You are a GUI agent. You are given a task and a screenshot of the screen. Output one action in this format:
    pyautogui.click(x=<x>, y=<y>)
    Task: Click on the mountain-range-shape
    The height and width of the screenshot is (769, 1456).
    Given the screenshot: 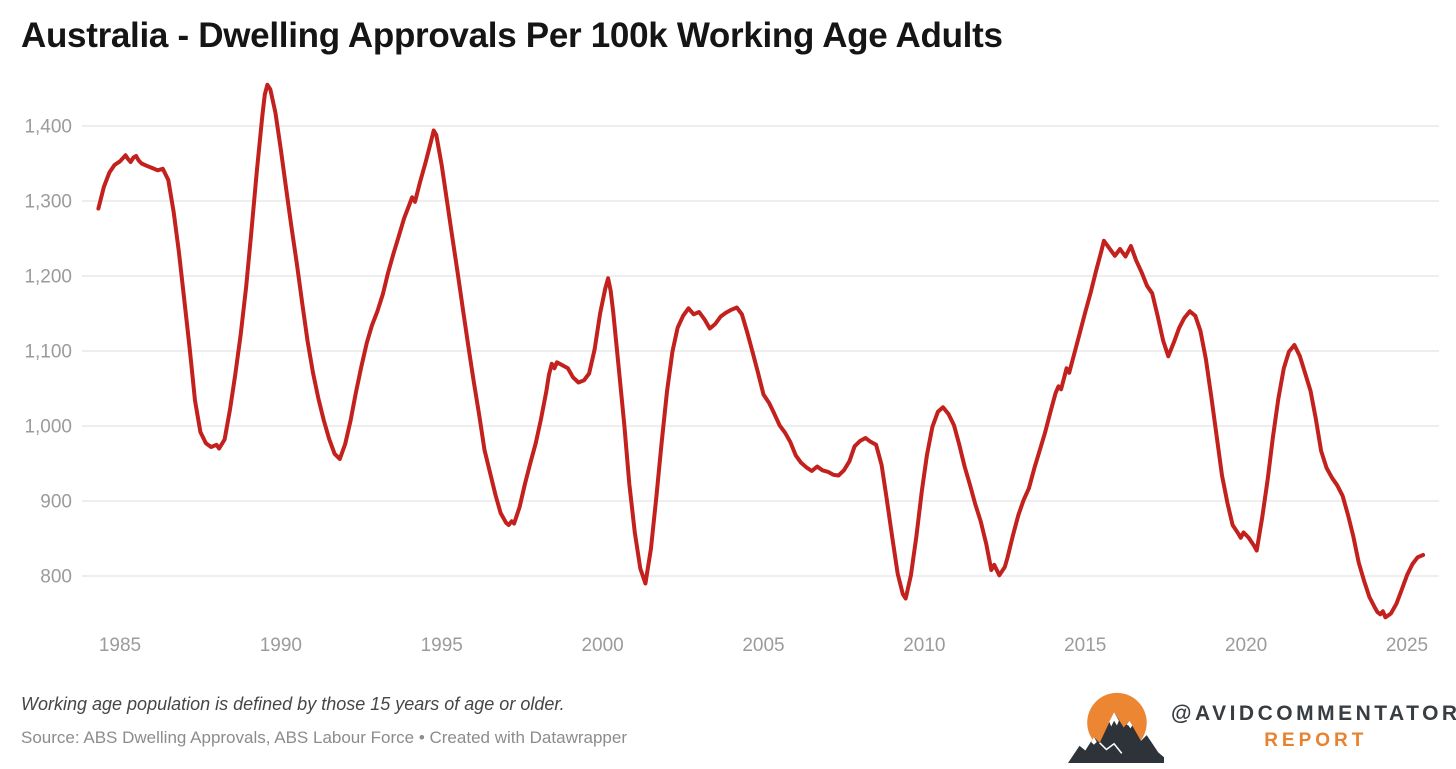 What is the action you would take?
    pyautogui.click(x=1116, y=737)
    